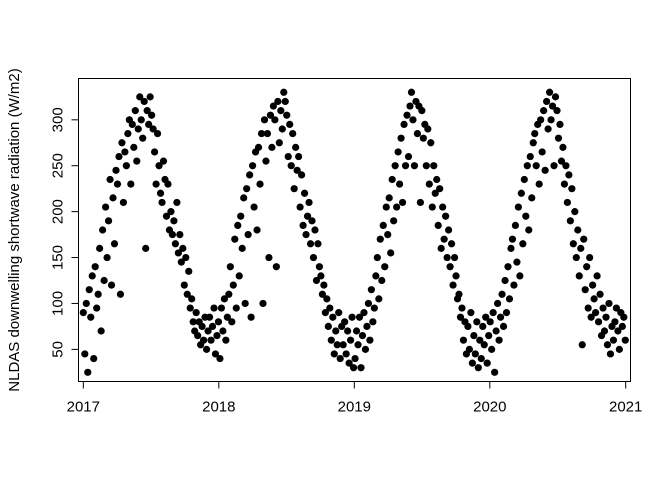 The width and height of the screenshot is (672, 480). Describe the element at coordinates (83, 407) in the screenshot. I see `x-tick-label: 2017` at that location.